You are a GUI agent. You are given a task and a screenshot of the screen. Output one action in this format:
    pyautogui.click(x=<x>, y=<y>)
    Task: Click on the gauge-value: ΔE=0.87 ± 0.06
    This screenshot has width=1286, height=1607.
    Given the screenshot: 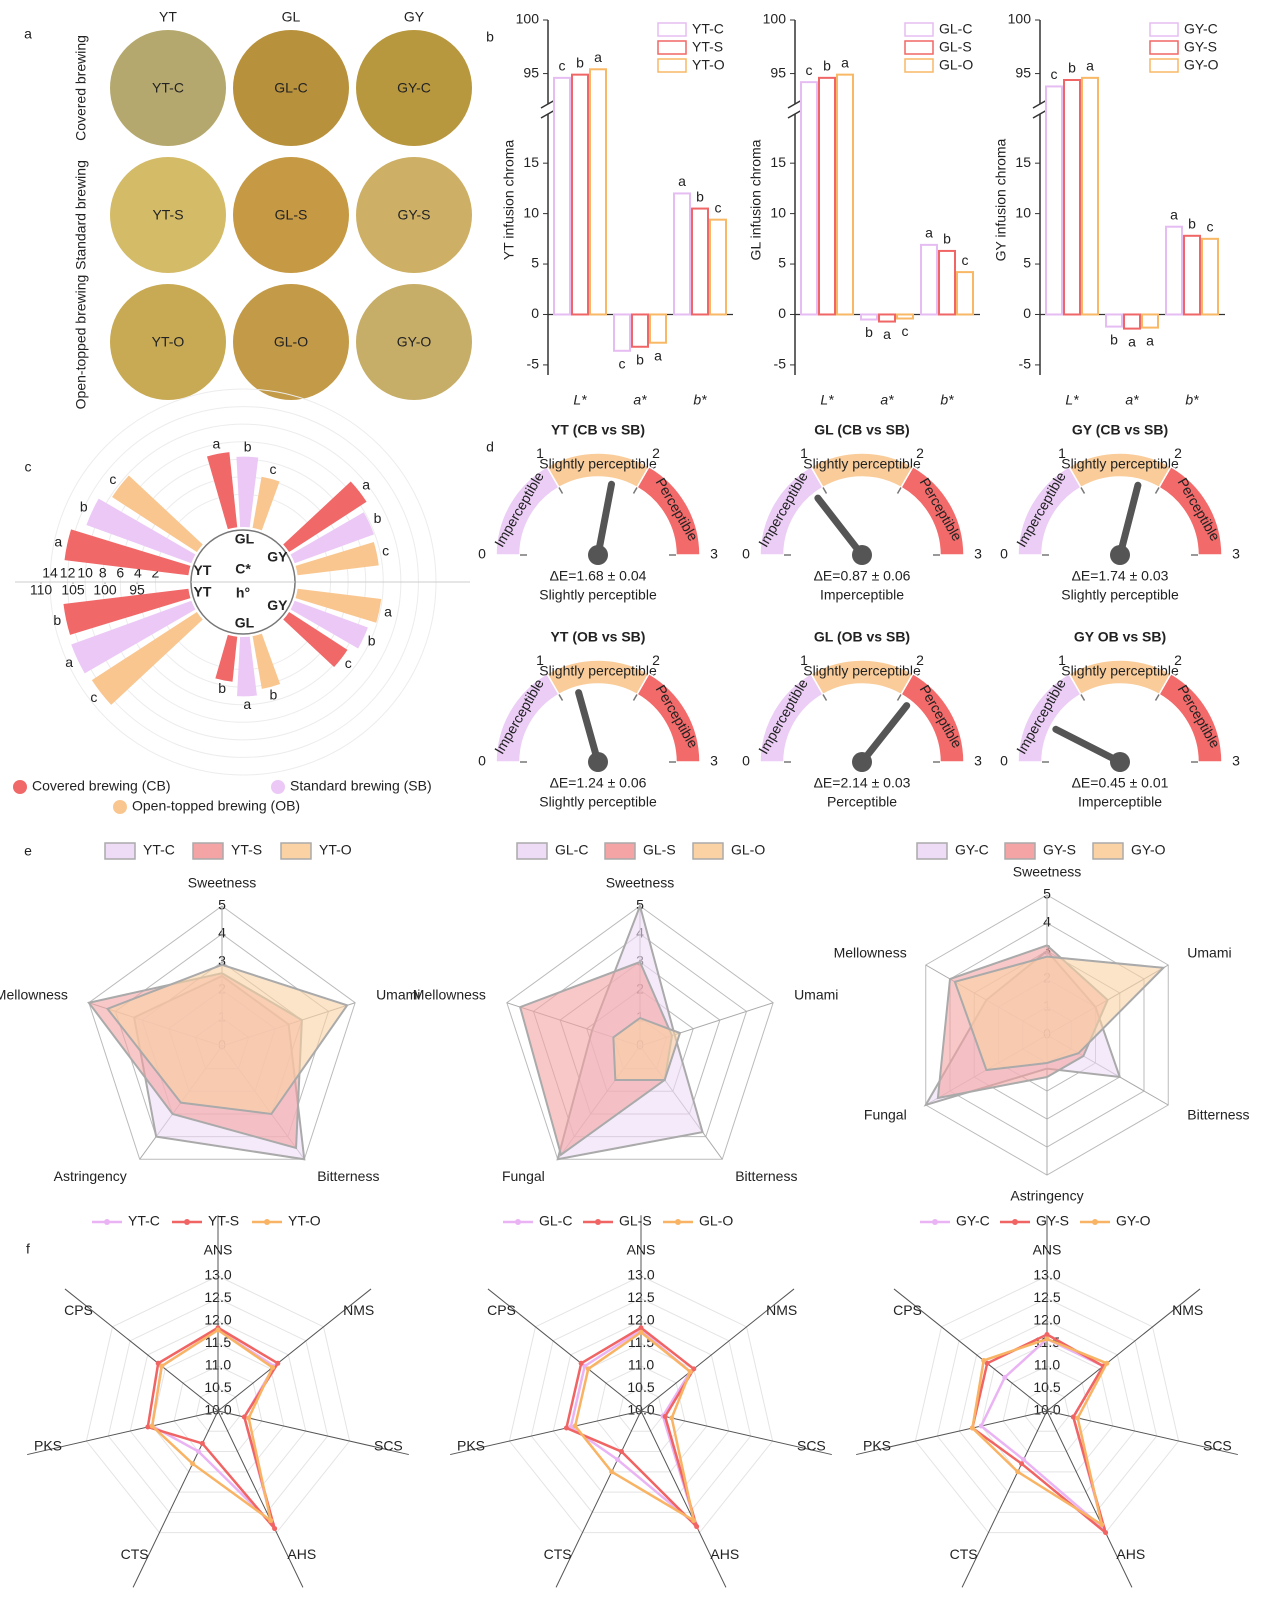 What is the action you would take?
    pyautogui.click(x=862, y=576)
    